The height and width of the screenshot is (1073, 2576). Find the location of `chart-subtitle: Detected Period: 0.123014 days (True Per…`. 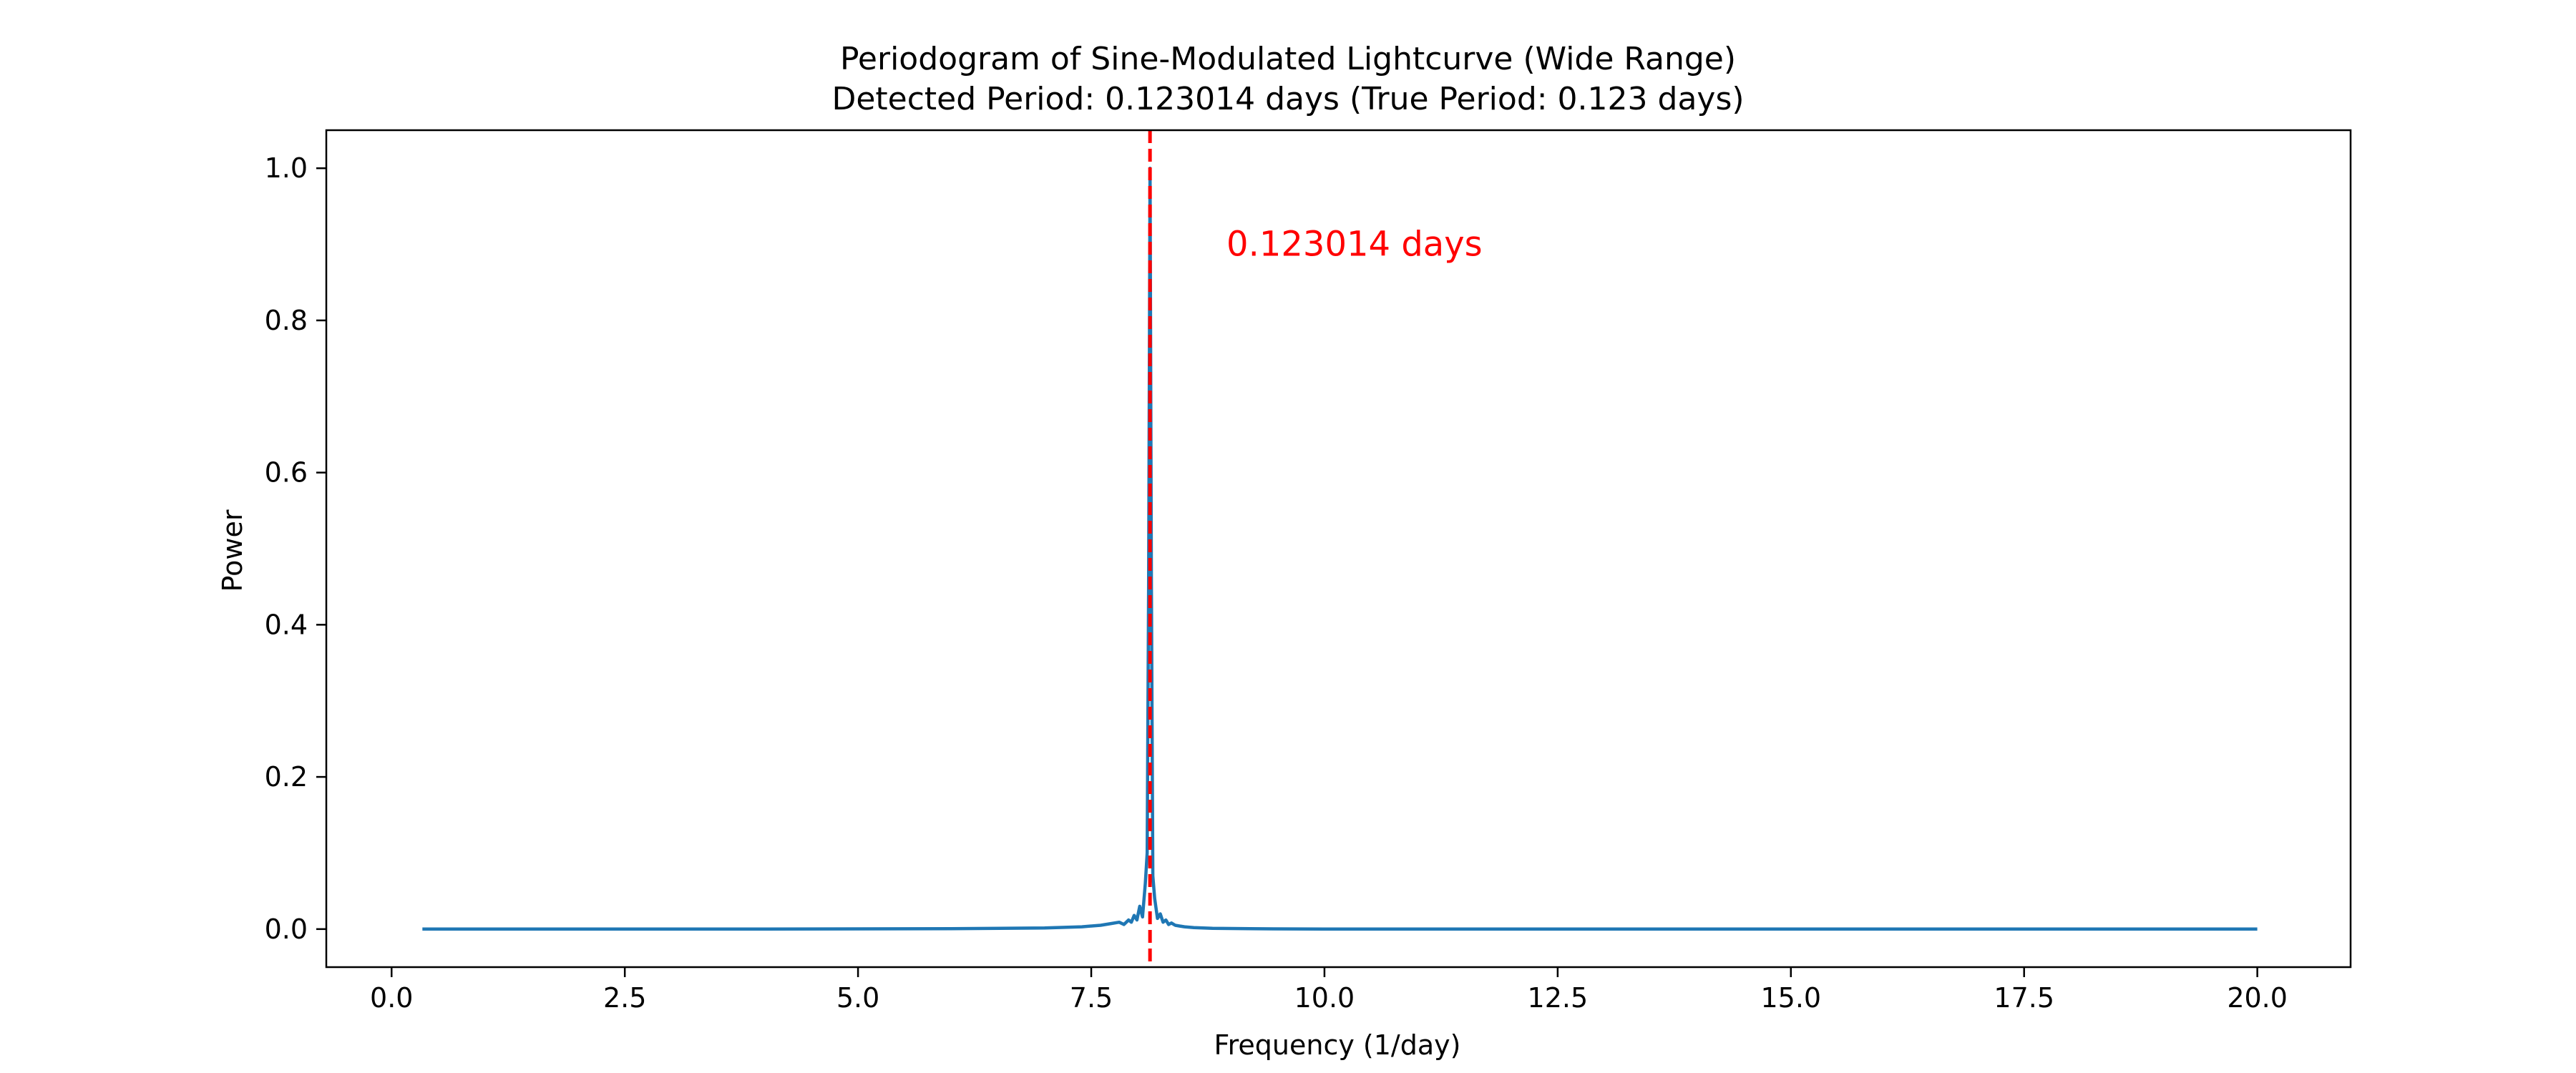

chart-subtitle: Detected Period: 0.123014 days (True Per… is located at coordinates (1287, 99).